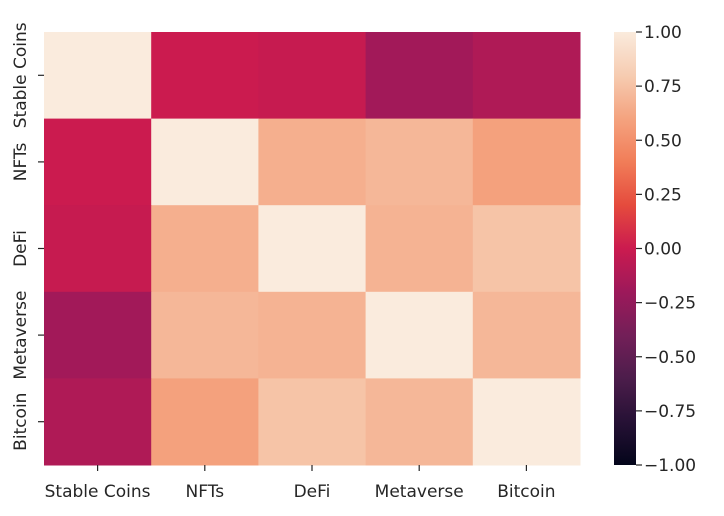 This screenshot has width=724, height=516. Describe the element at coordinates (21, 248) in the screenshot. I see `y-tick-label: DeFi` at that location.